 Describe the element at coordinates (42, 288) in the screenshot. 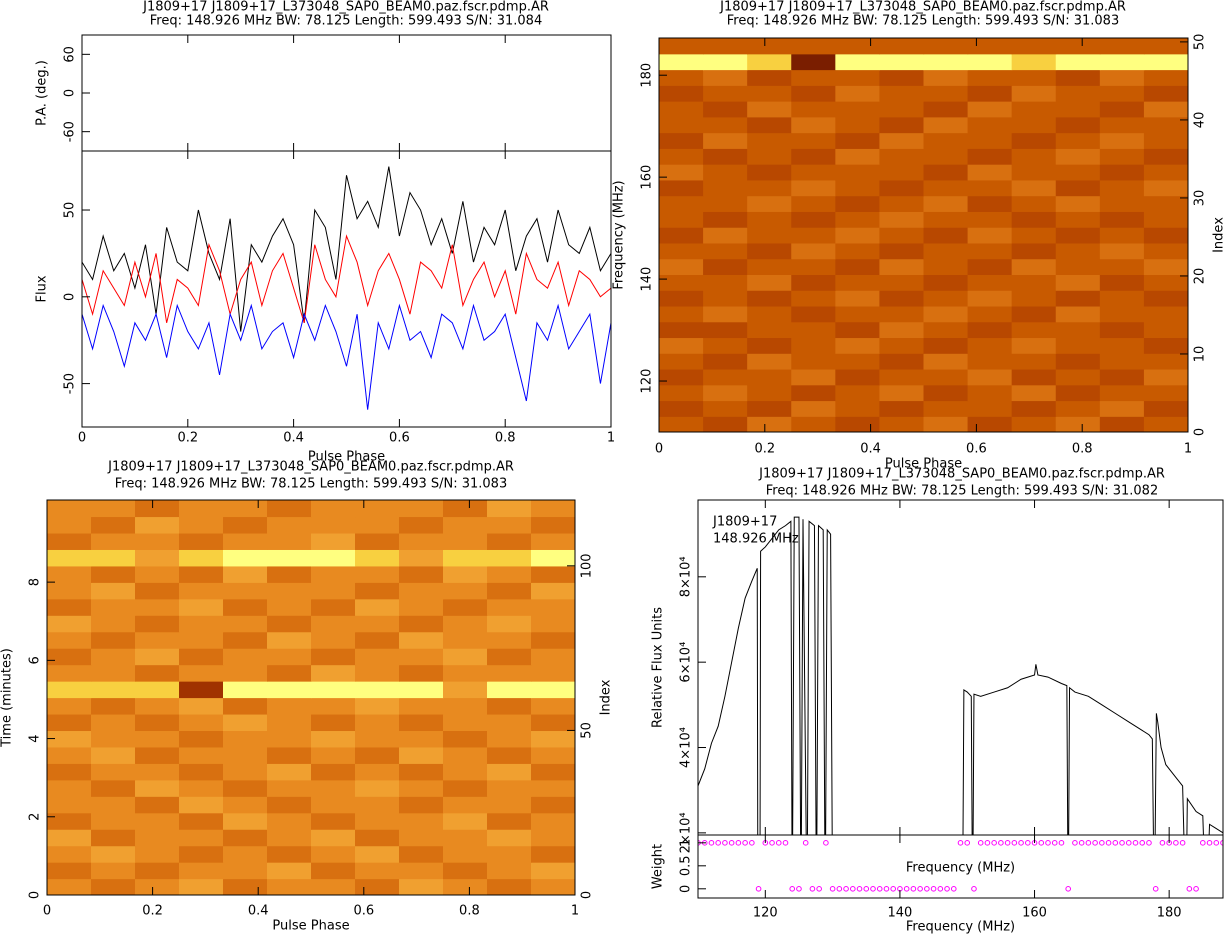

I see `y-axis-label: Flux` at that location.